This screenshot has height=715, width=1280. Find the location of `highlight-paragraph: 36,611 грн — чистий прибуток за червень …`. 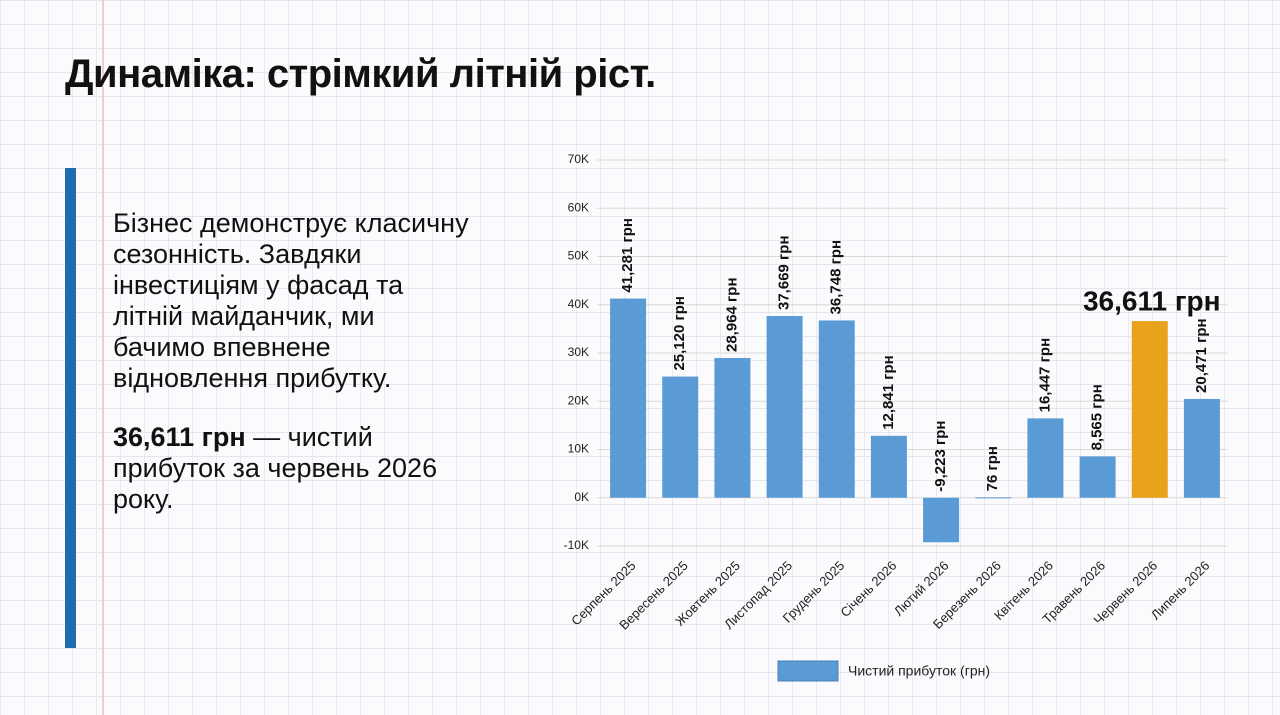

highlight-paragraph: 36,611 грн — чистий прибуток за червень … is located at coordinates (293, 468).